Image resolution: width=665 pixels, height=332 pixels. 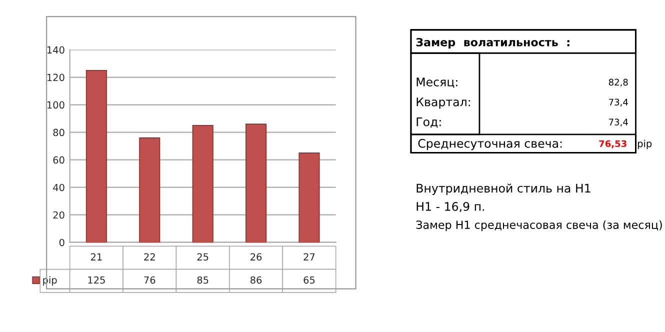 What do you see at coordinates (58, 188) in the screenshot?
I see `y-tick-label: 40` at bounding box center [58, 188].